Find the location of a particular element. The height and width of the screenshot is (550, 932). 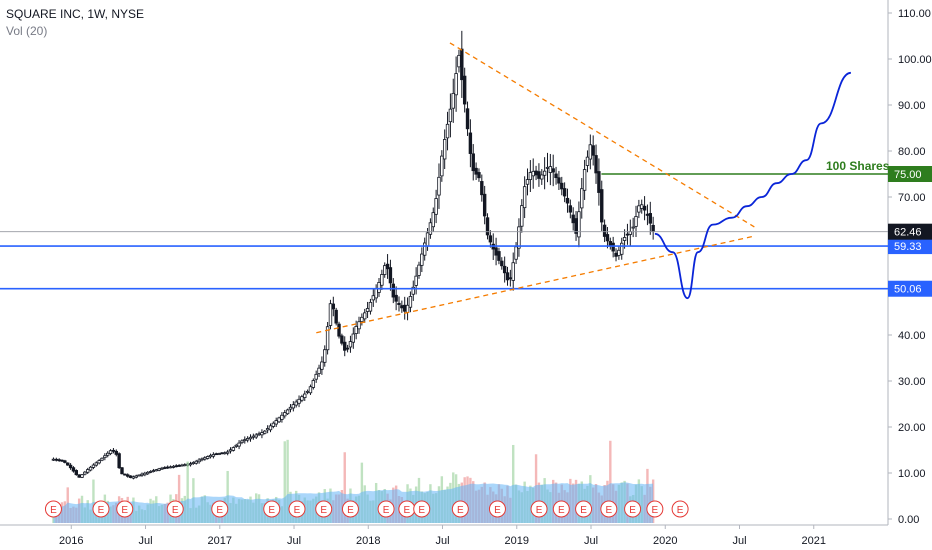

y-tick-label: 110.00 is located at coordinates (914, 14).